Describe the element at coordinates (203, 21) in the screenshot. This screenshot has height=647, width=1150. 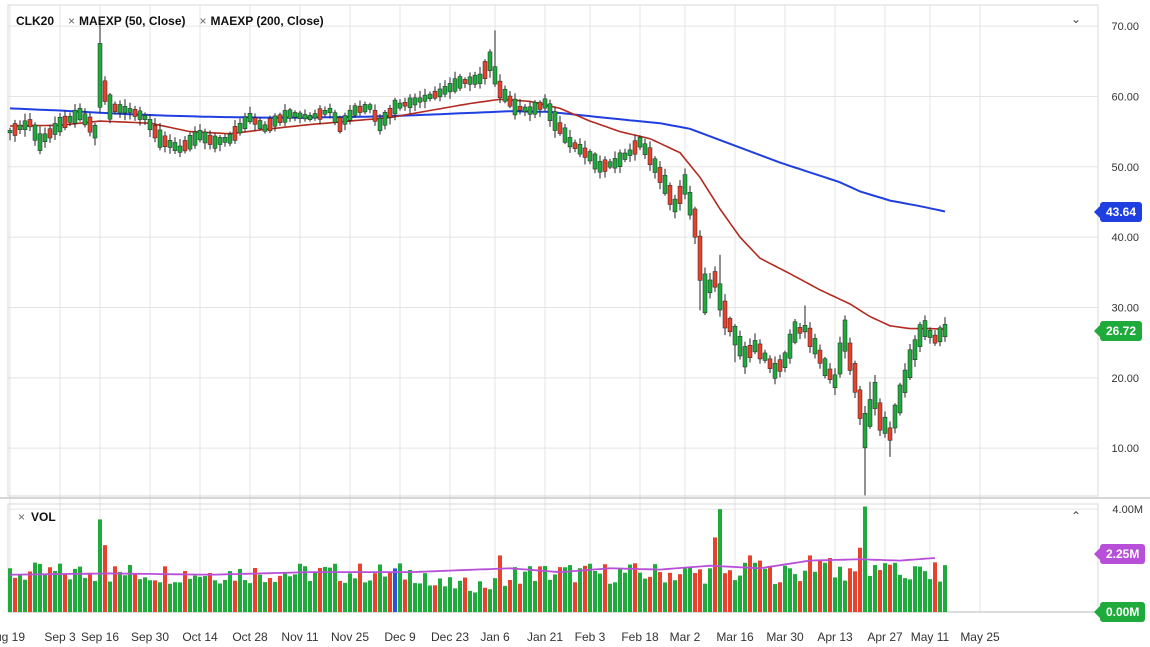
I see `remove-ma200-icon: ×` at that location.